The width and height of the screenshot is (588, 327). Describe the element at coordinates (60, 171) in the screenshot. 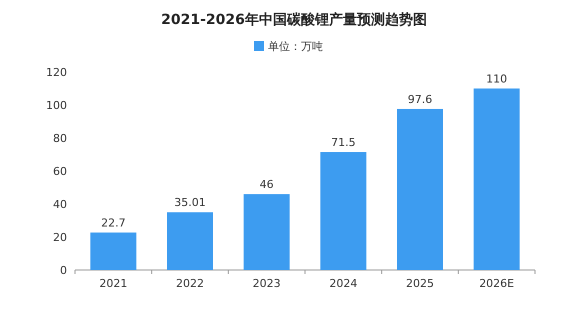

I see `y-tick-label: 60` at that location.